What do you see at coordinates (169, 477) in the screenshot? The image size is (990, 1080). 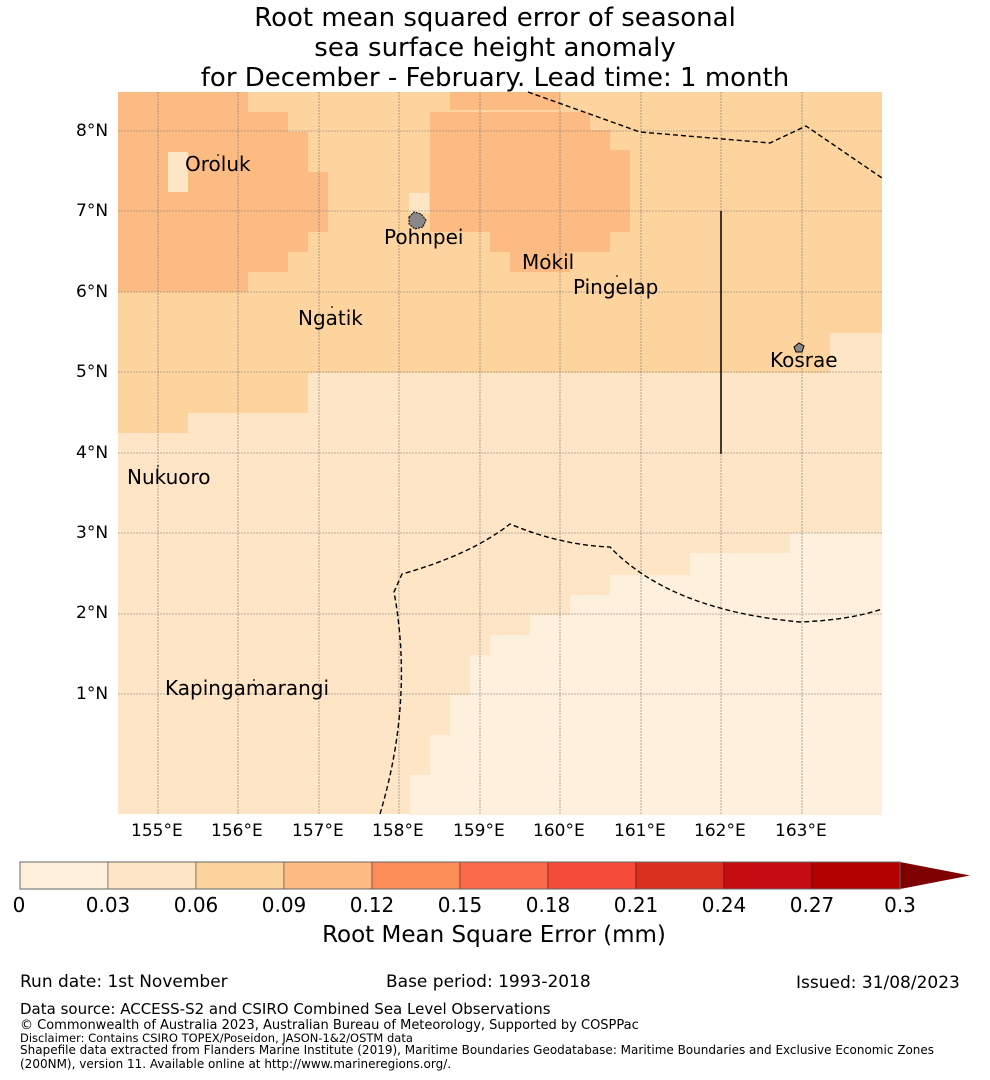 I see `place-label-nukuoro: Nukuoro` at bounding box center [169, 477].